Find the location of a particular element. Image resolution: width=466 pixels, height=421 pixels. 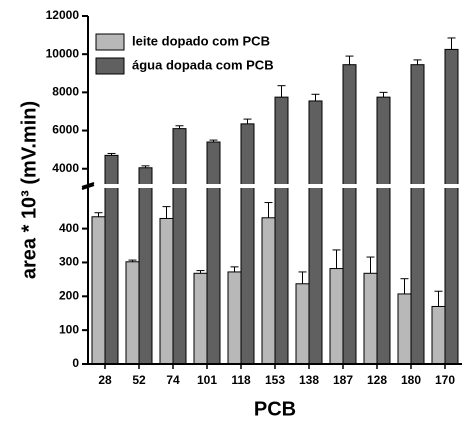

y-tick-label: 10000 is located at coordinates (63, 53).